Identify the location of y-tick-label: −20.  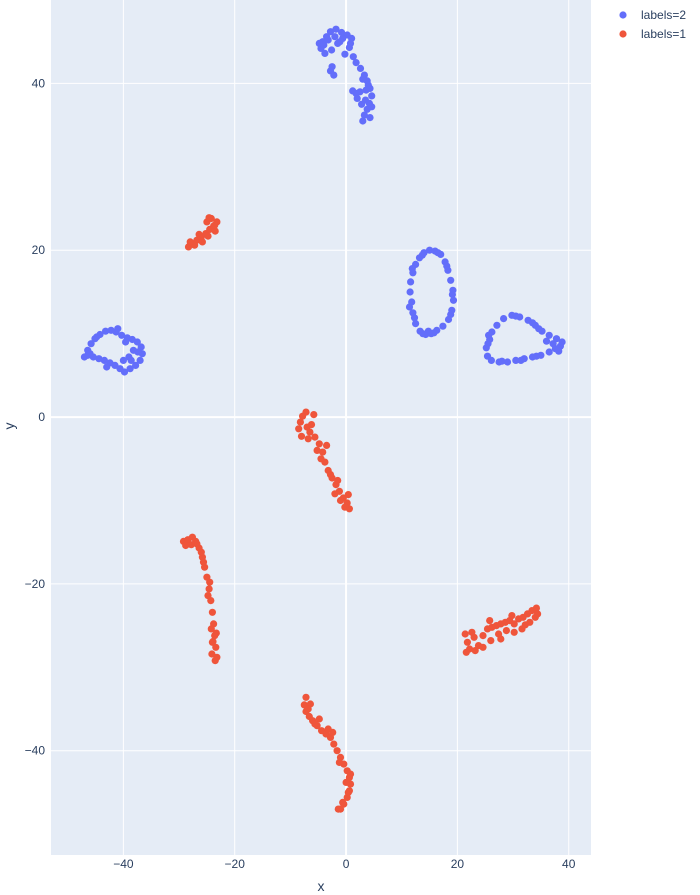
(35, 584).